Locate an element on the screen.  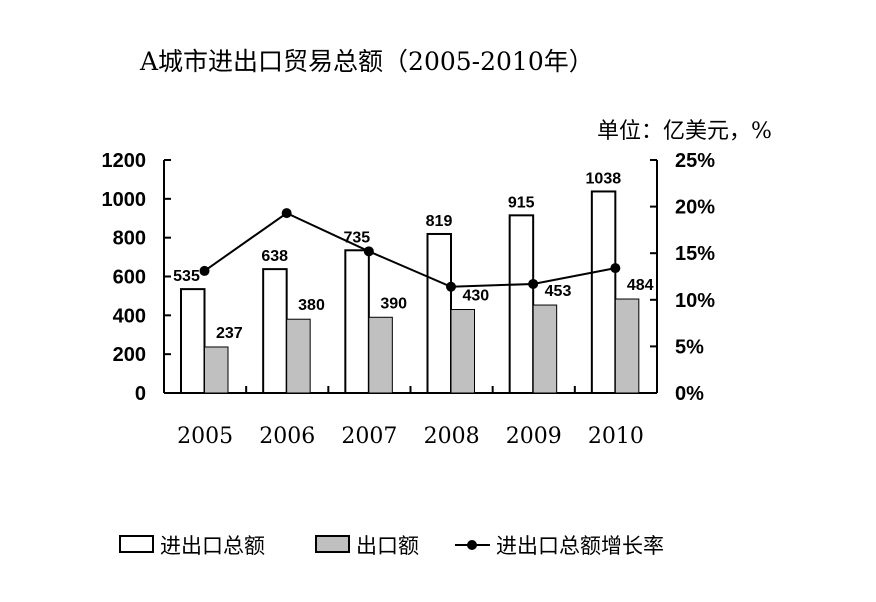
right-tick-label: 25% is located at coordinates (695, 161).